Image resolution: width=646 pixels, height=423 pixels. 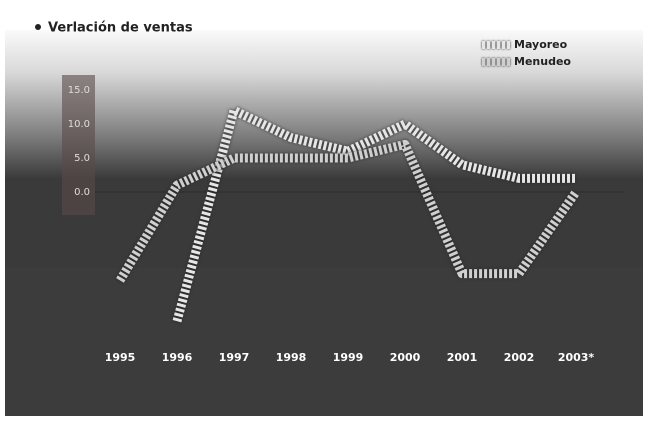 What do you see at coordinates (519, 357) in the screenshot?
I see `x-tick-label: 2002` at bounding box center [519, 357].